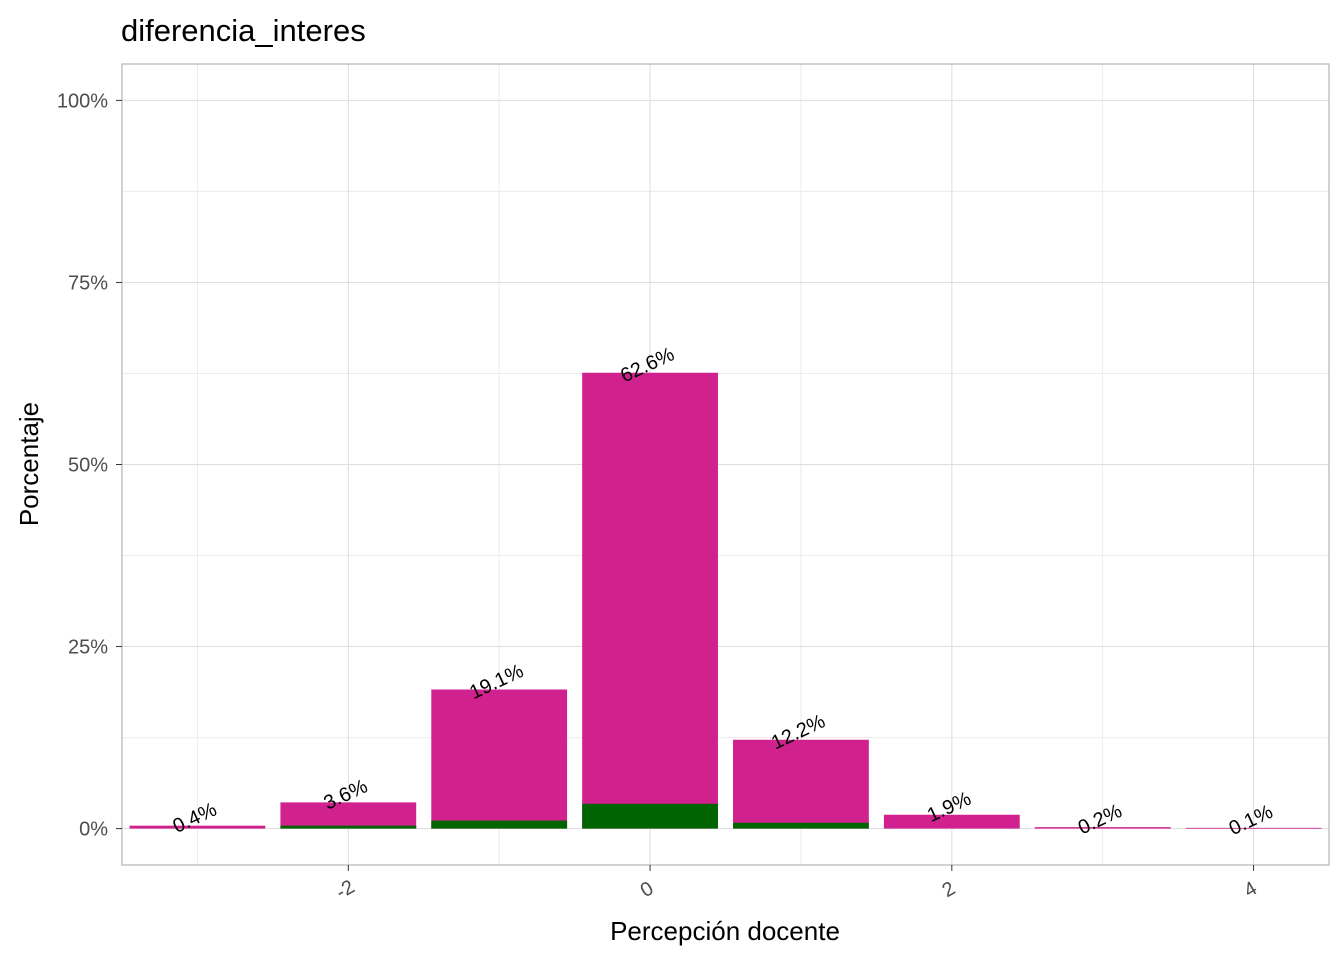 This screenshot has height=960, width=1344. I want to click on bar-data-label: 0.4%, so click(195, 818).